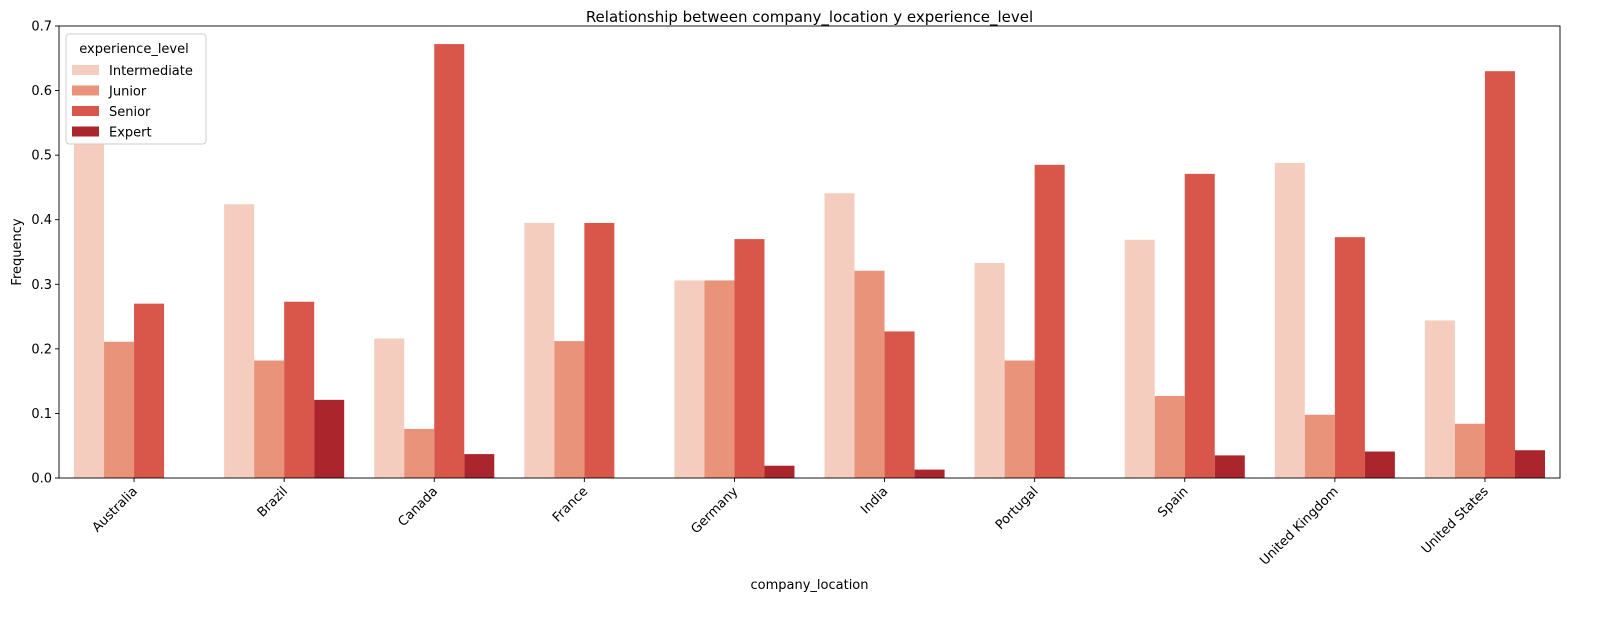 The height and width of the screenshot is (622, 1621). What do you see at coordinates (714, 510) in the screenshot?
I see `x-tick-label: Germany` at bounding box center [714, 510].